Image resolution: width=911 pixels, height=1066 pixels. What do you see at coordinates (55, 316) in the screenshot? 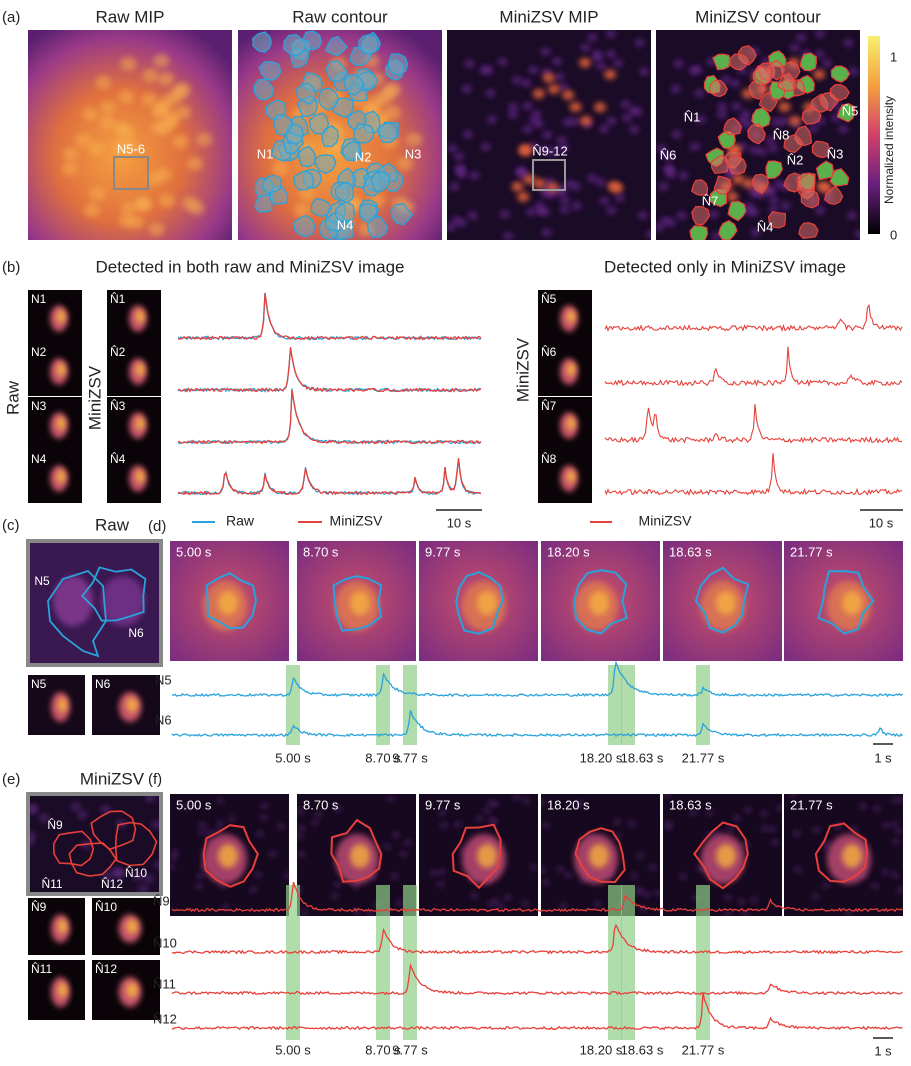
I see `thumbnail: N1` at bounding box center [55, 316].